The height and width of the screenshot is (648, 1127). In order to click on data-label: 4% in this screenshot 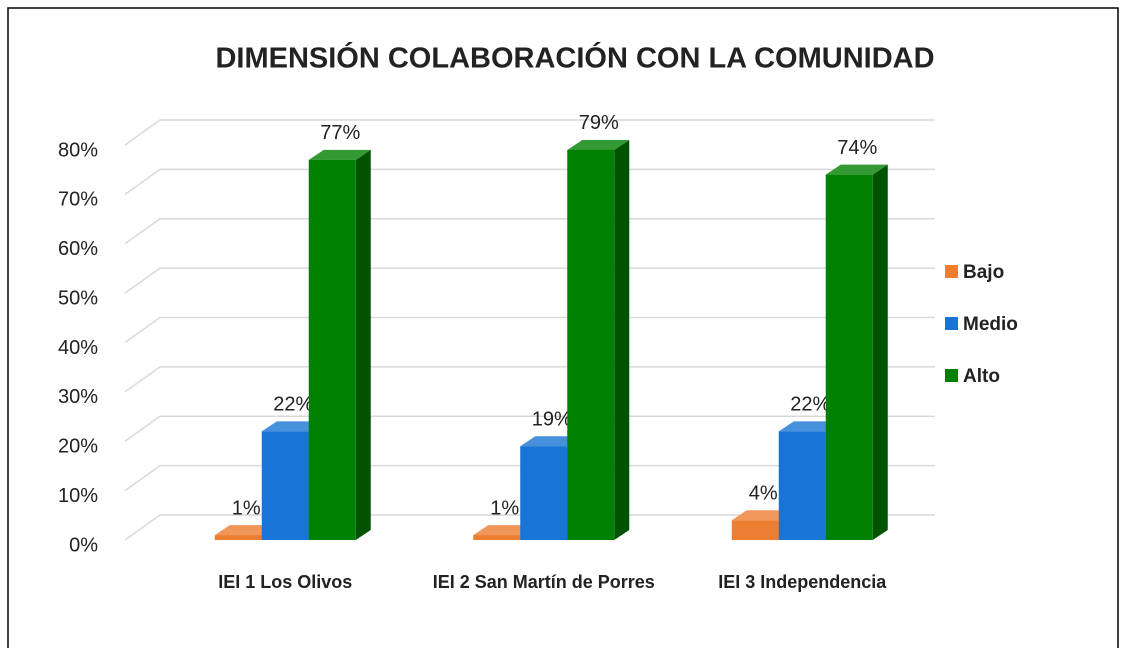, I will do `click(763, 494)`.